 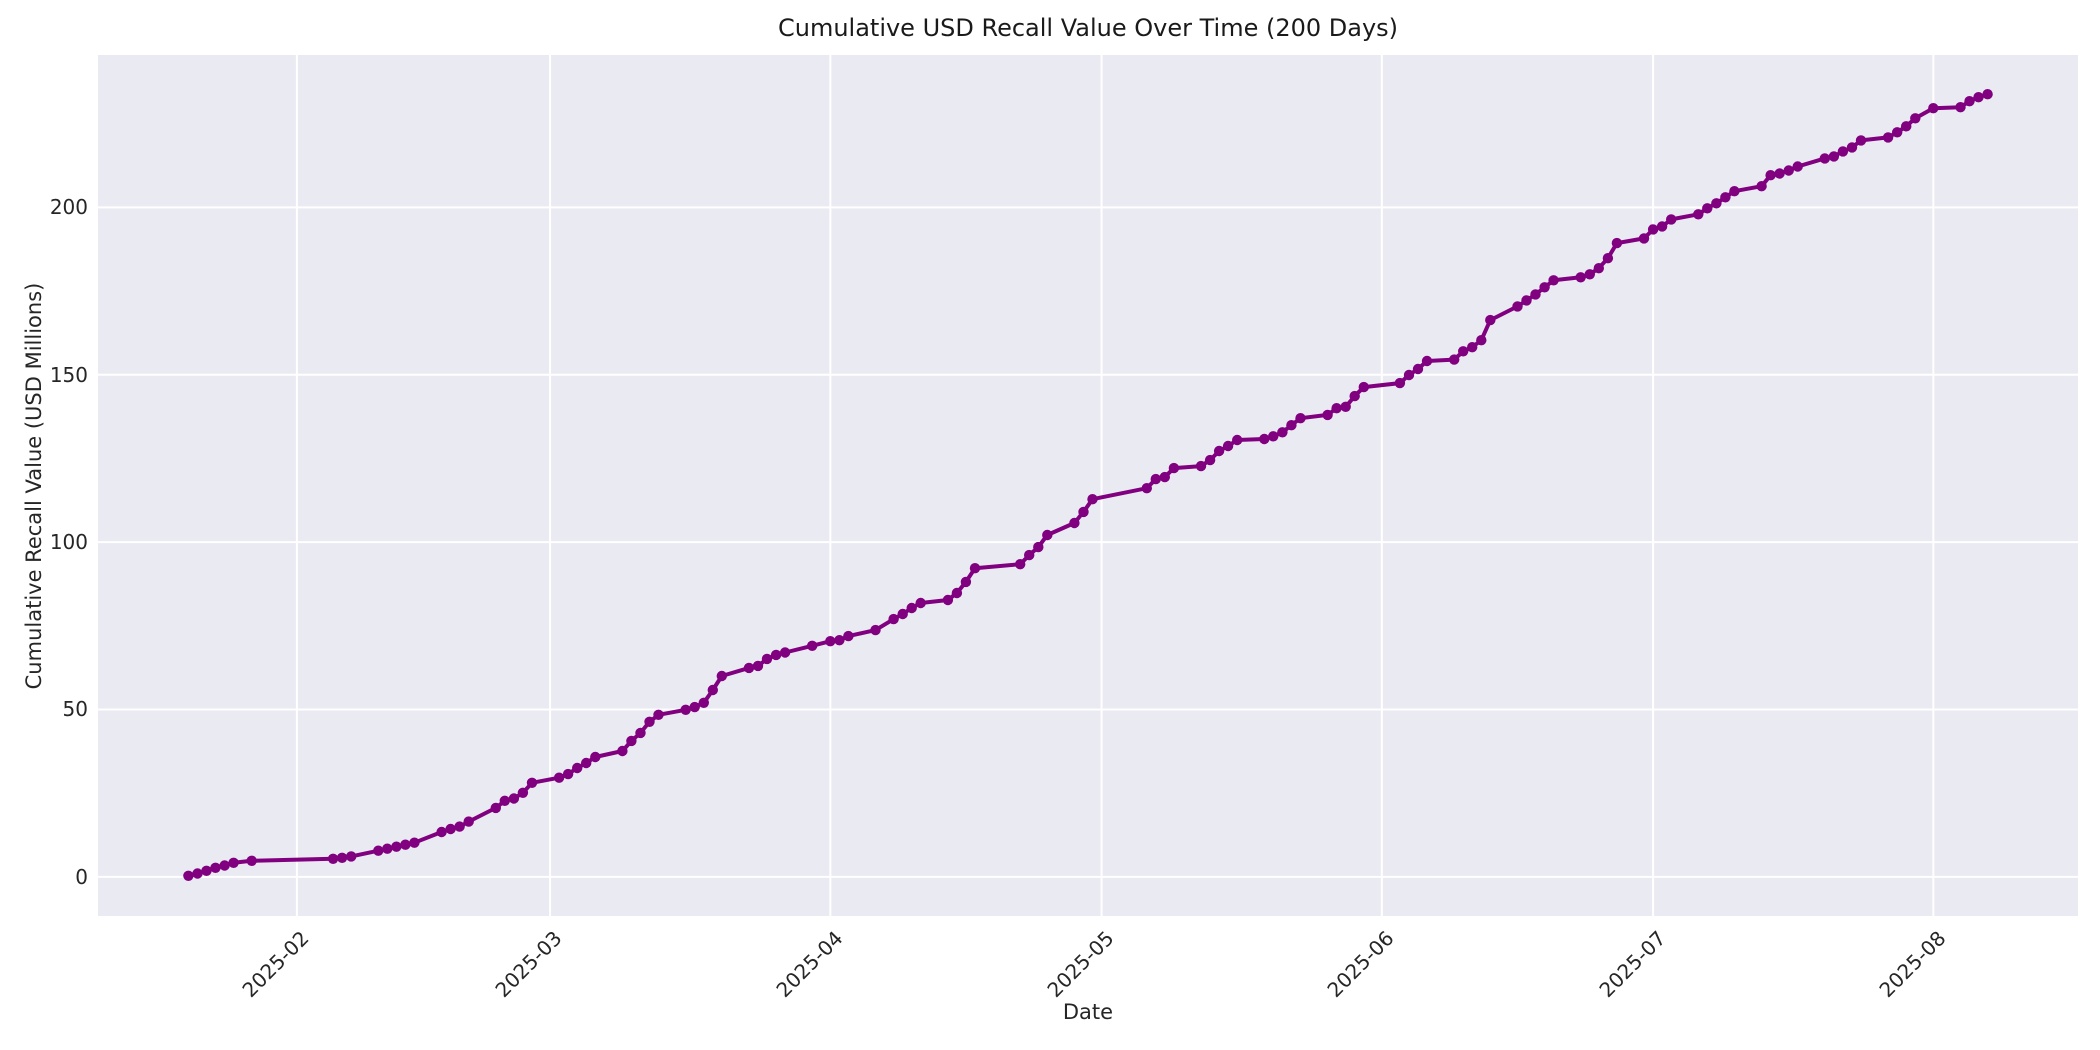 I want to click on x-tick-label: 2025-07, so click(x=1632, y=964).